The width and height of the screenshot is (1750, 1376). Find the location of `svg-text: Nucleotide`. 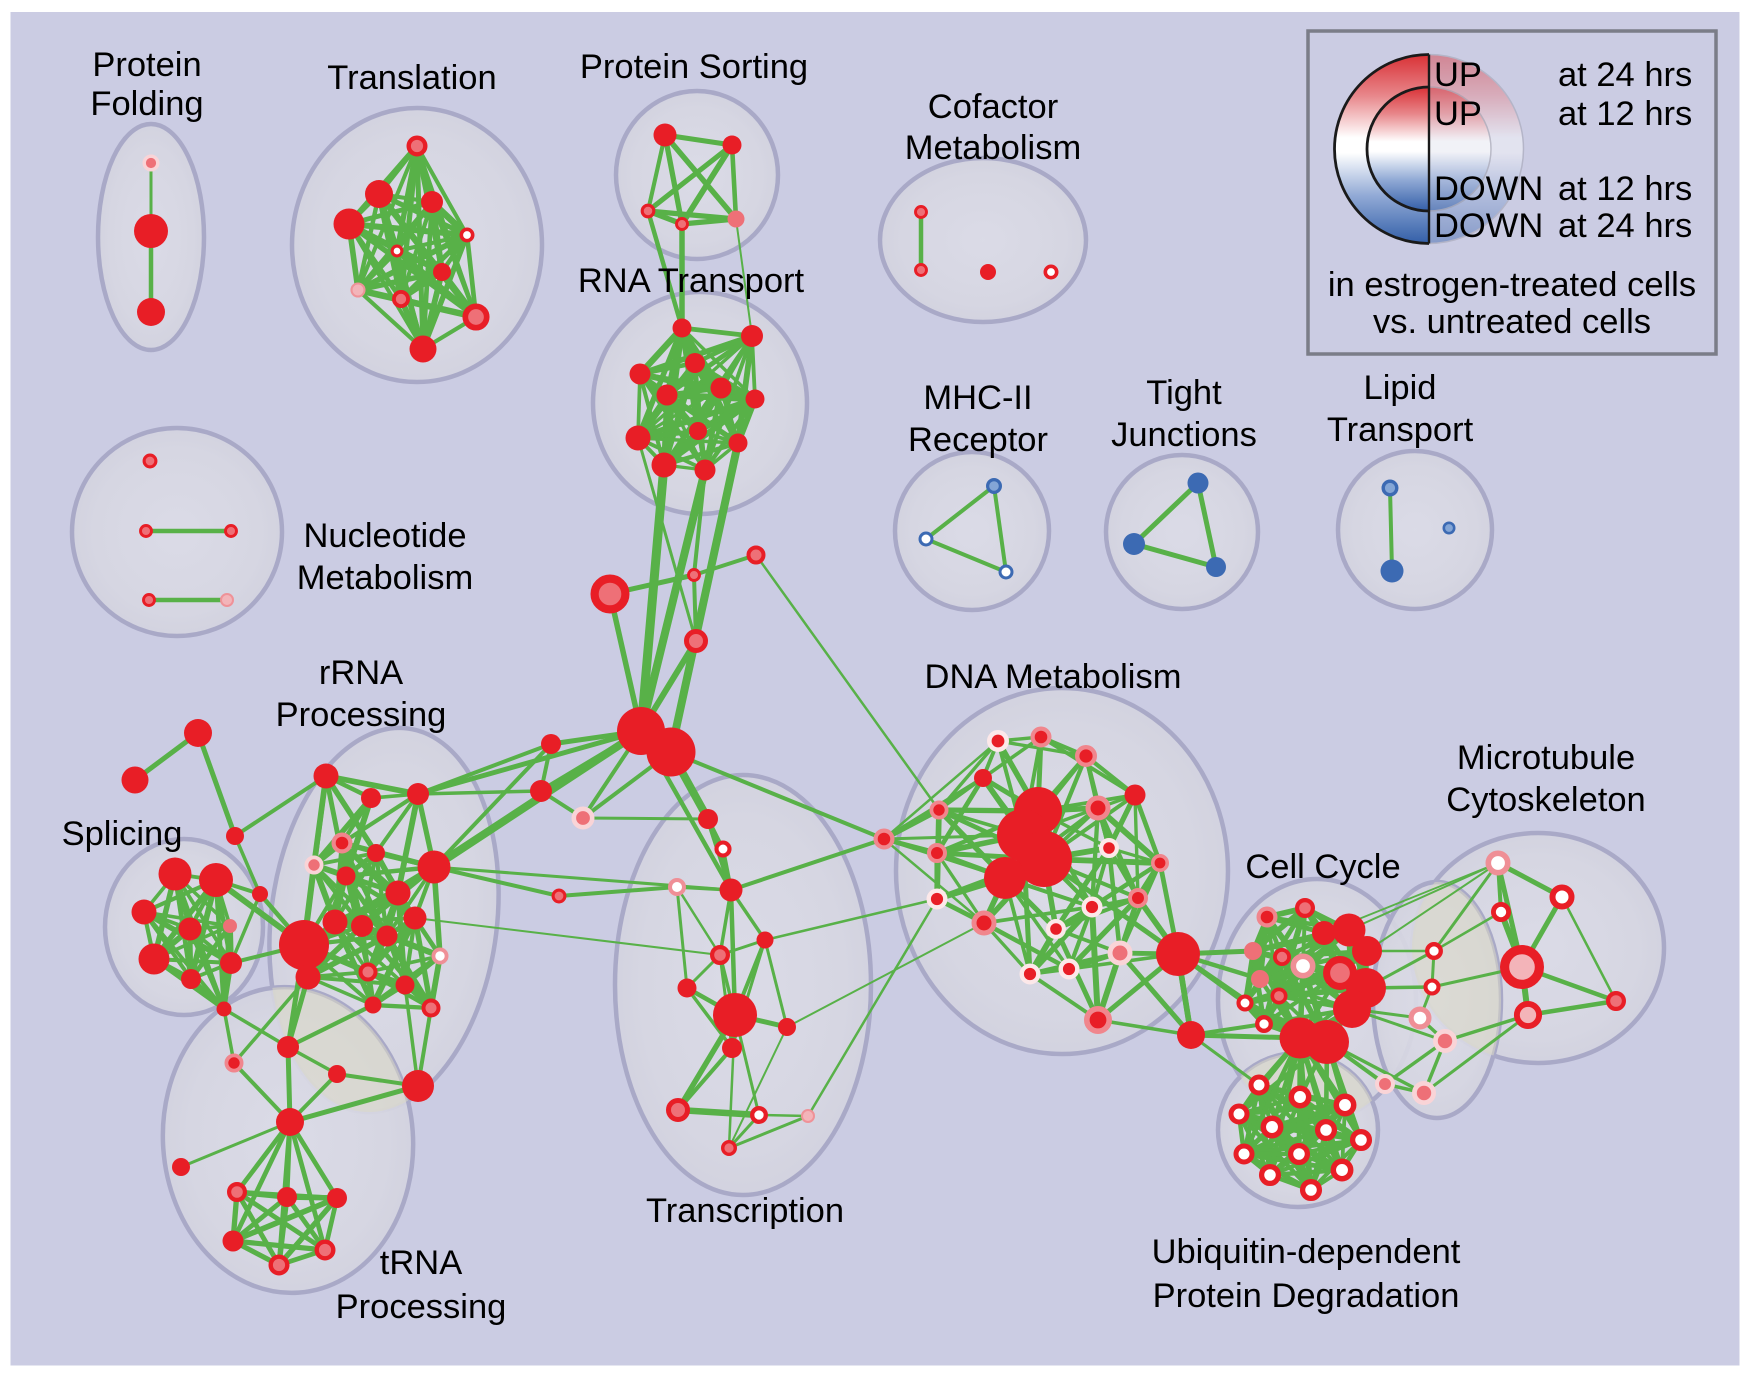

svg-text: Nucleotide is located at coordinates (384, 536).